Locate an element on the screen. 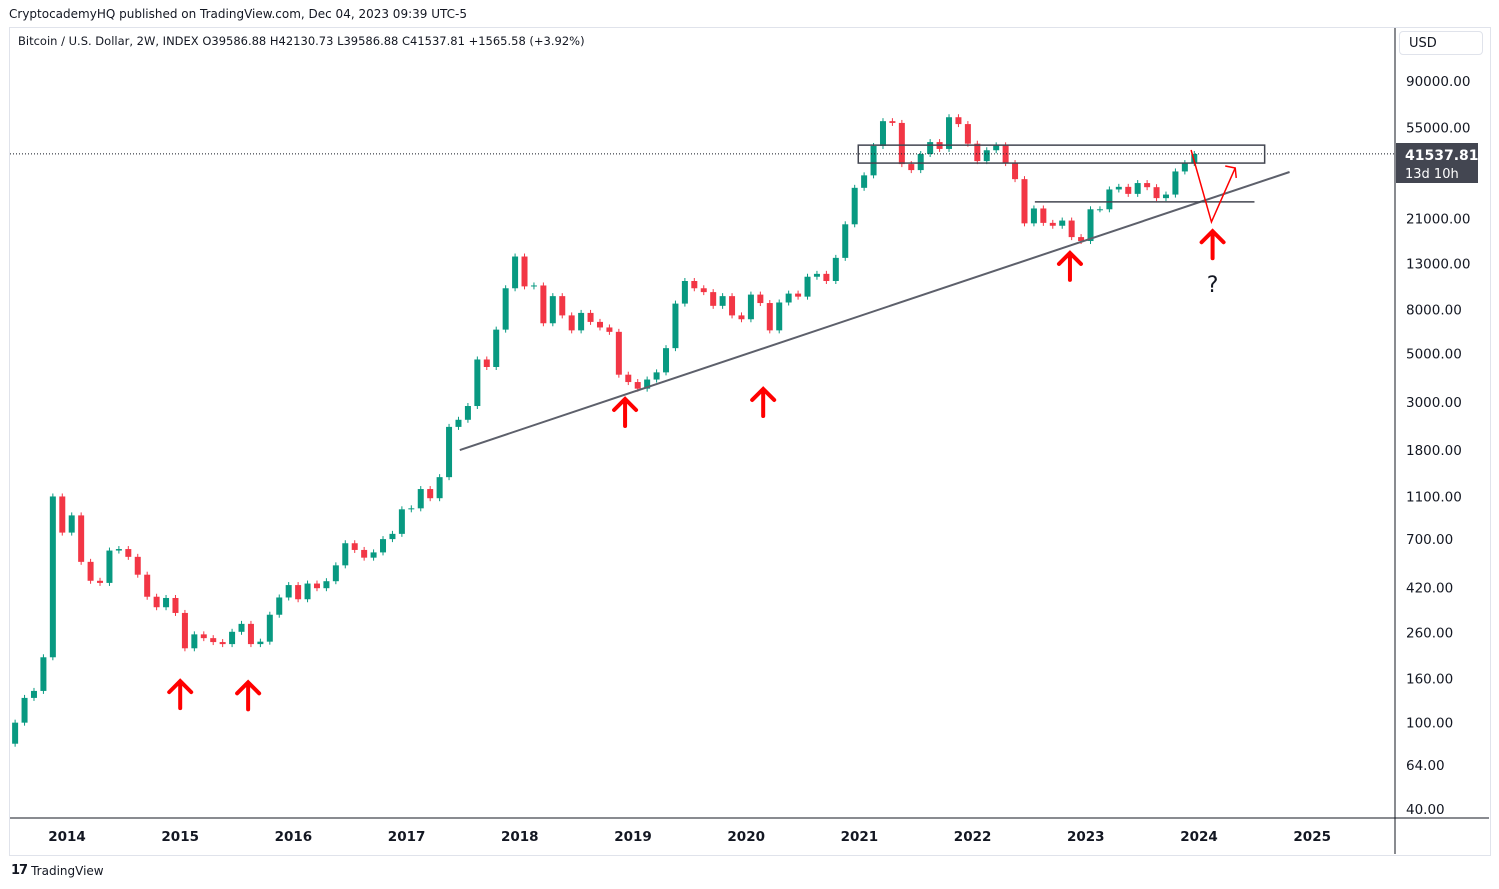 This screenshot has width=1499, height=889. price-tick: 21000.00 is located at coordinates (1438, 219).